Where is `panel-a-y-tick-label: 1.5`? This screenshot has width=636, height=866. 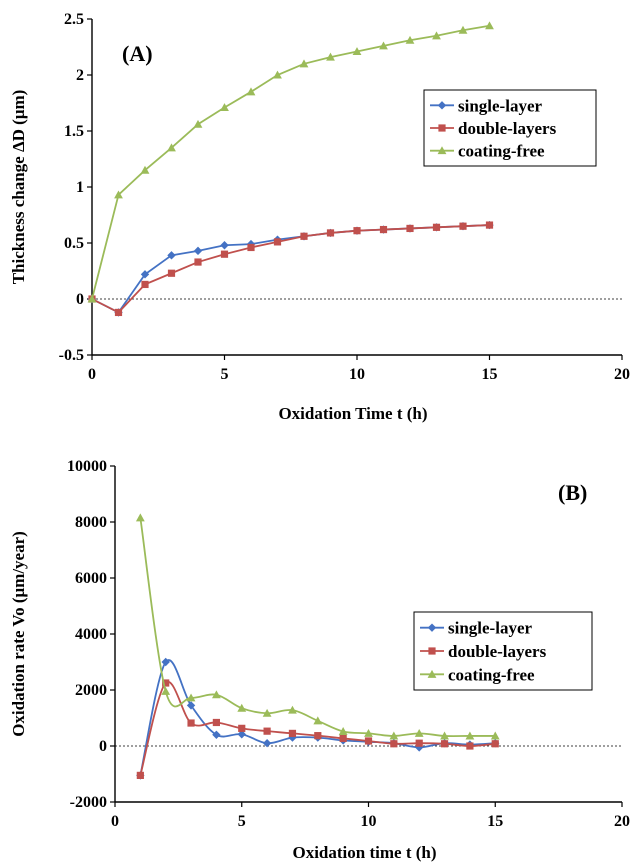 panel-a-y-tick-label: 1.5 is located at coordinates (74, 131).